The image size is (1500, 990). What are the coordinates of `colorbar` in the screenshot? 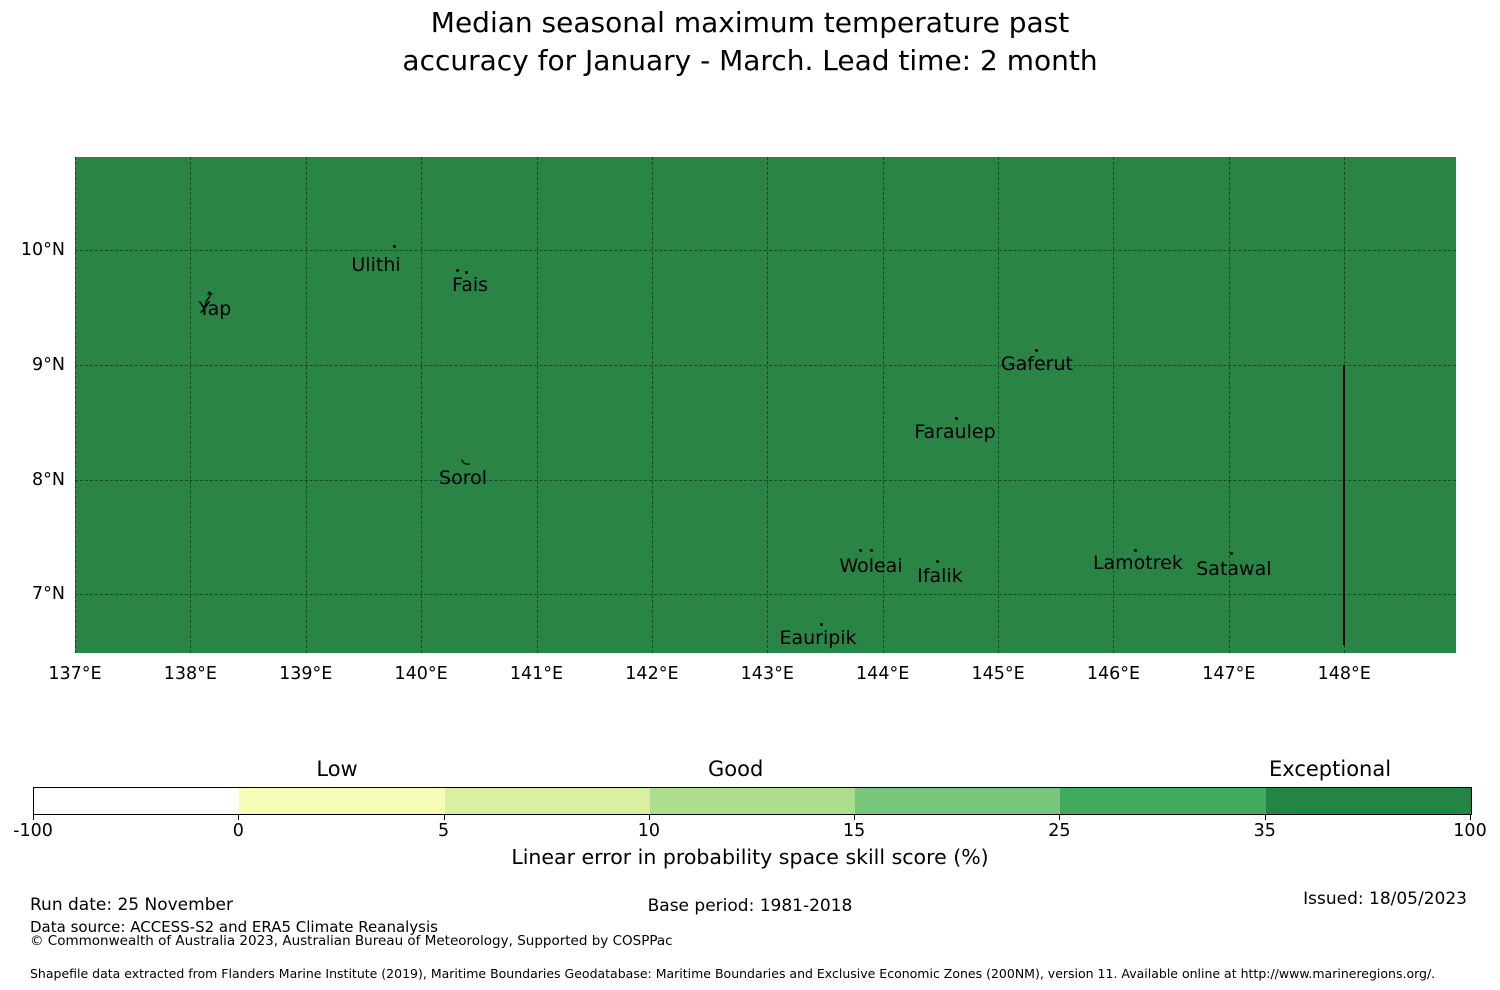 It's located at (752, 801).